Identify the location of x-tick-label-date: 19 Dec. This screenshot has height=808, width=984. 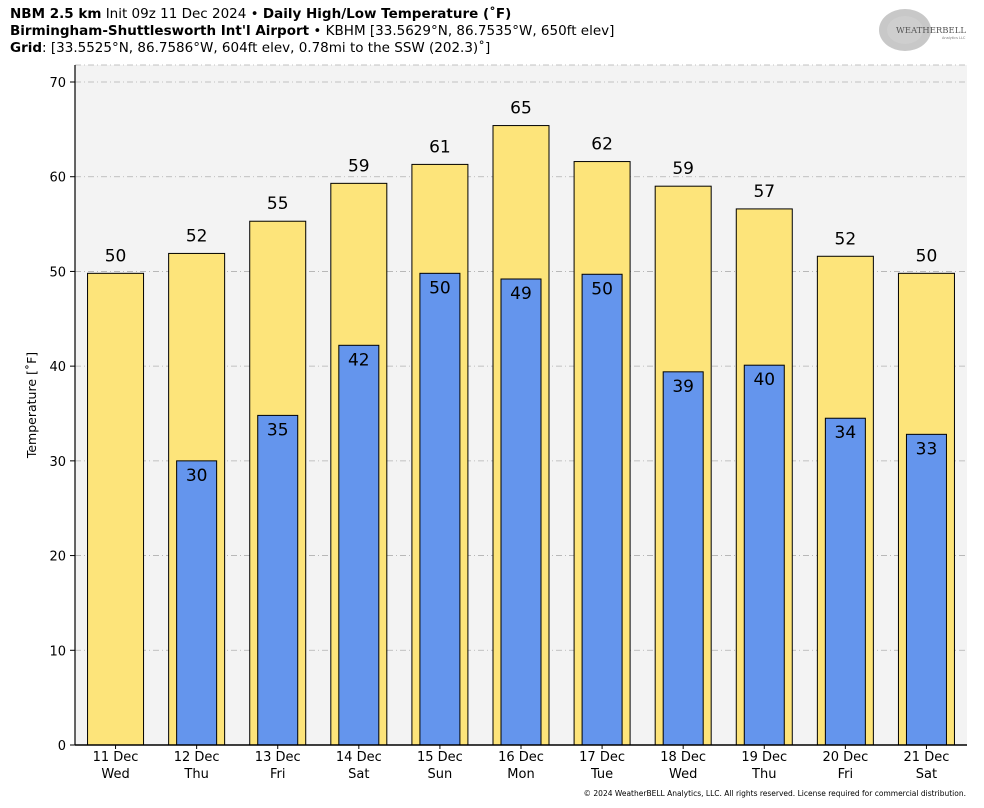
(764, 757).